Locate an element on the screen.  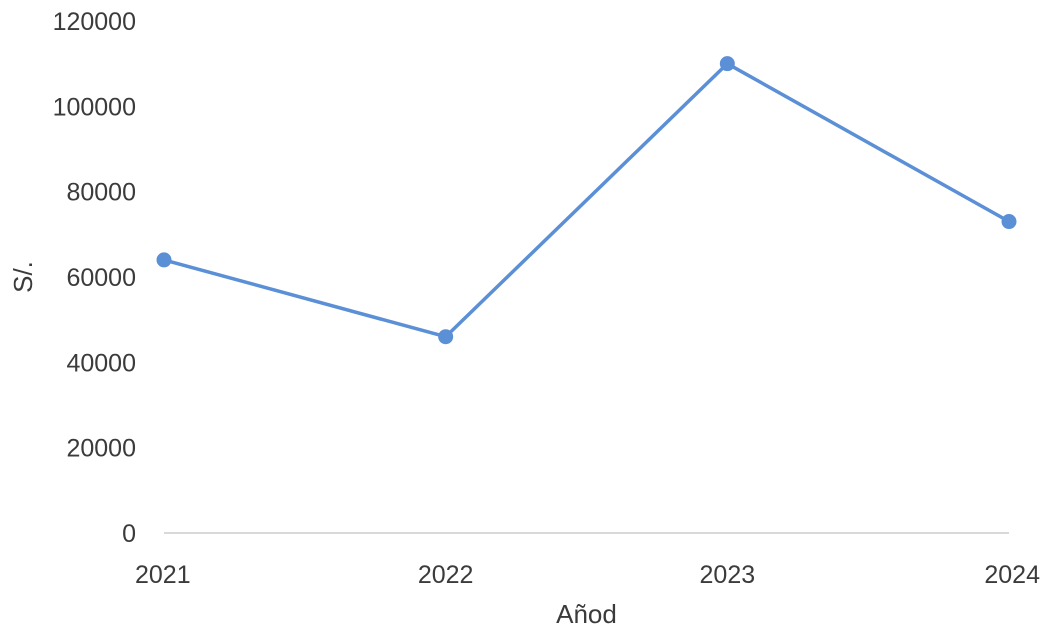
x-axis-ticks: 2021 2022 2023 2024 is located at coordinates (587, 575).